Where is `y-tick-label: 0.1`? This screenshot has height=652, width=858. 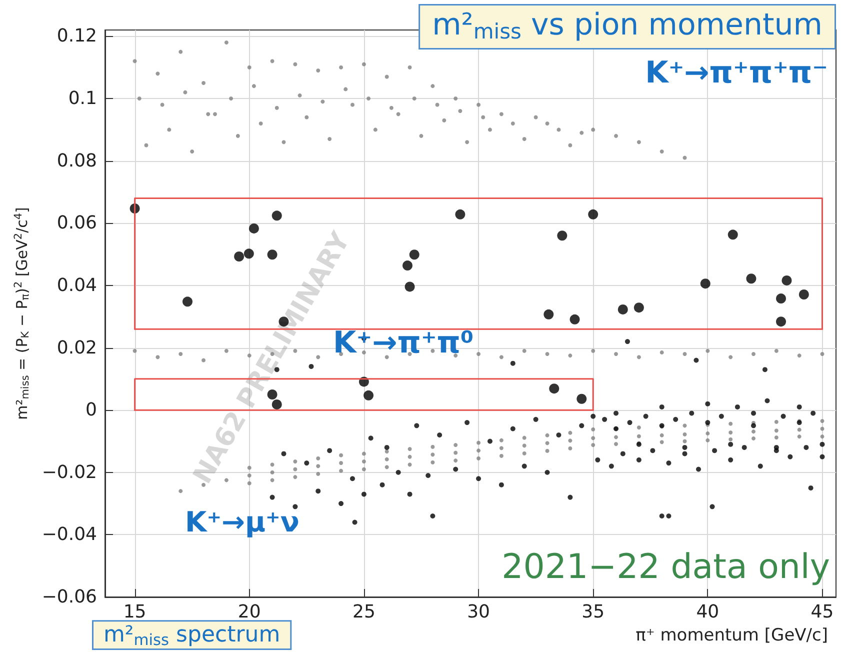 y-tick-label: 0.1 is located at coordinates (82, 99).